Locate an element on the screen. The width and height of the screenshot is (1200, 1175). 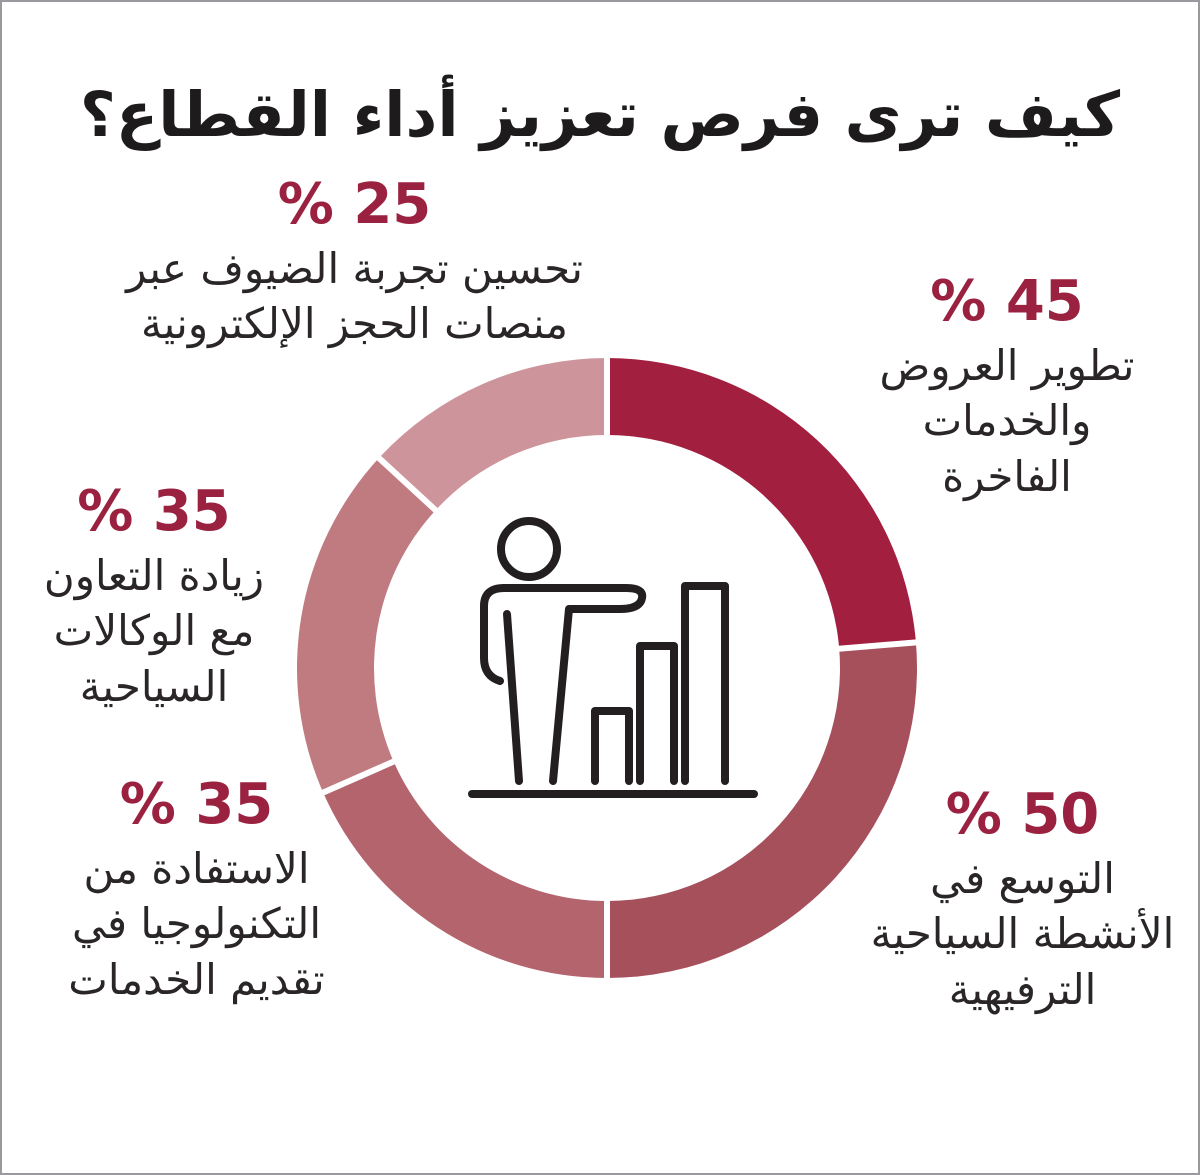
person-back-leg is located at coordinates (513, 697).